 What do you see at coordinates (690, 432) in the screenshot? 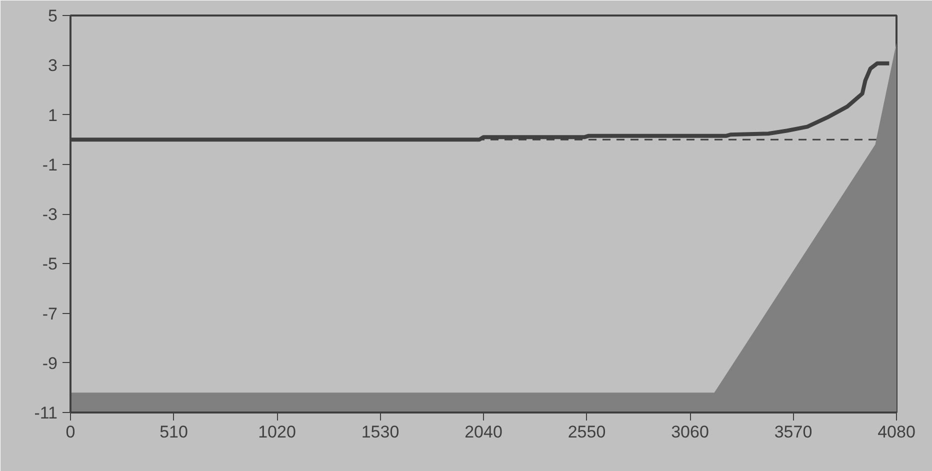
I see `x-tick-label: 3060` at bounding box center [690, 432].